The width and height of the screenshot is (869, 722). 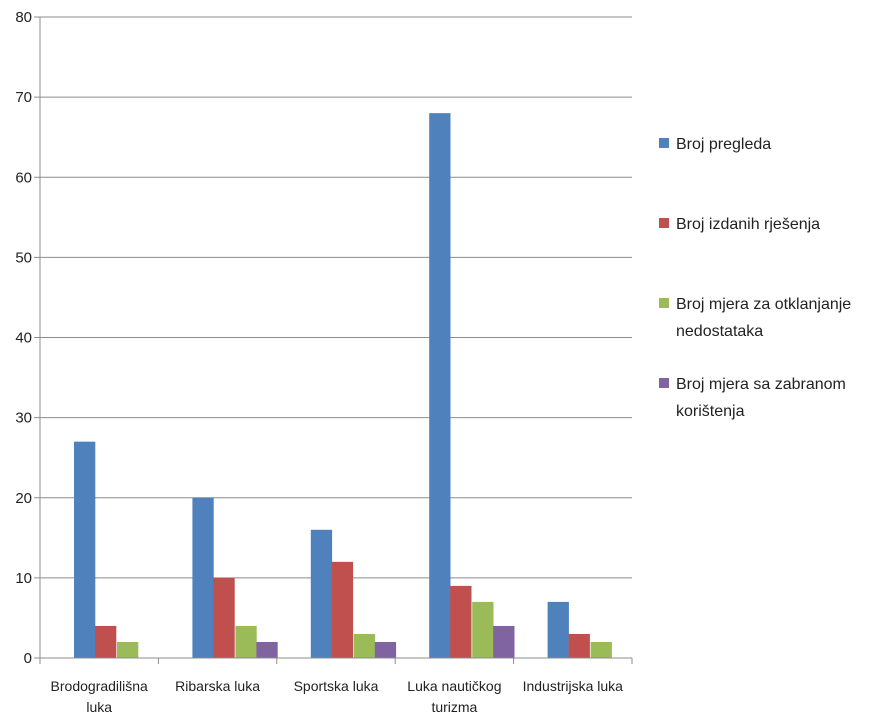 What do you see at coordinates (99, 707) in the screenshot?
I see `x-tick-label: luka` at bounding box center [99, 707].